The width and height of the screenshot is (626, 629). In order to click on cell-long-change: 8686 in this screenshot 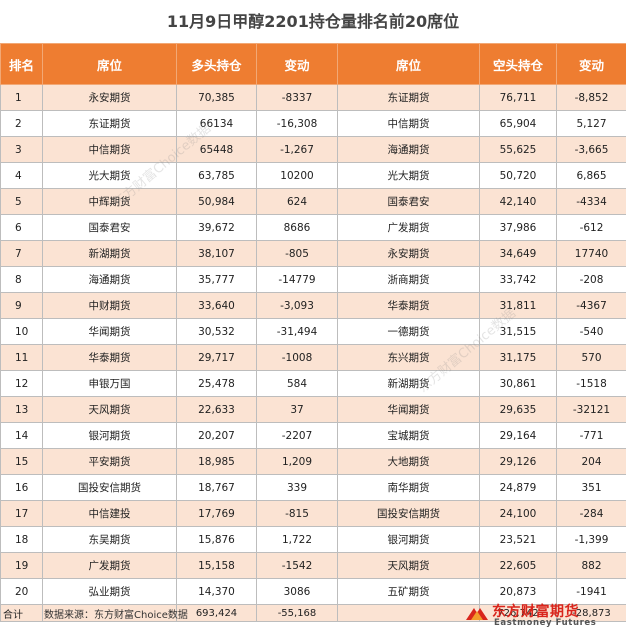, I will do `click(297, 227)`.